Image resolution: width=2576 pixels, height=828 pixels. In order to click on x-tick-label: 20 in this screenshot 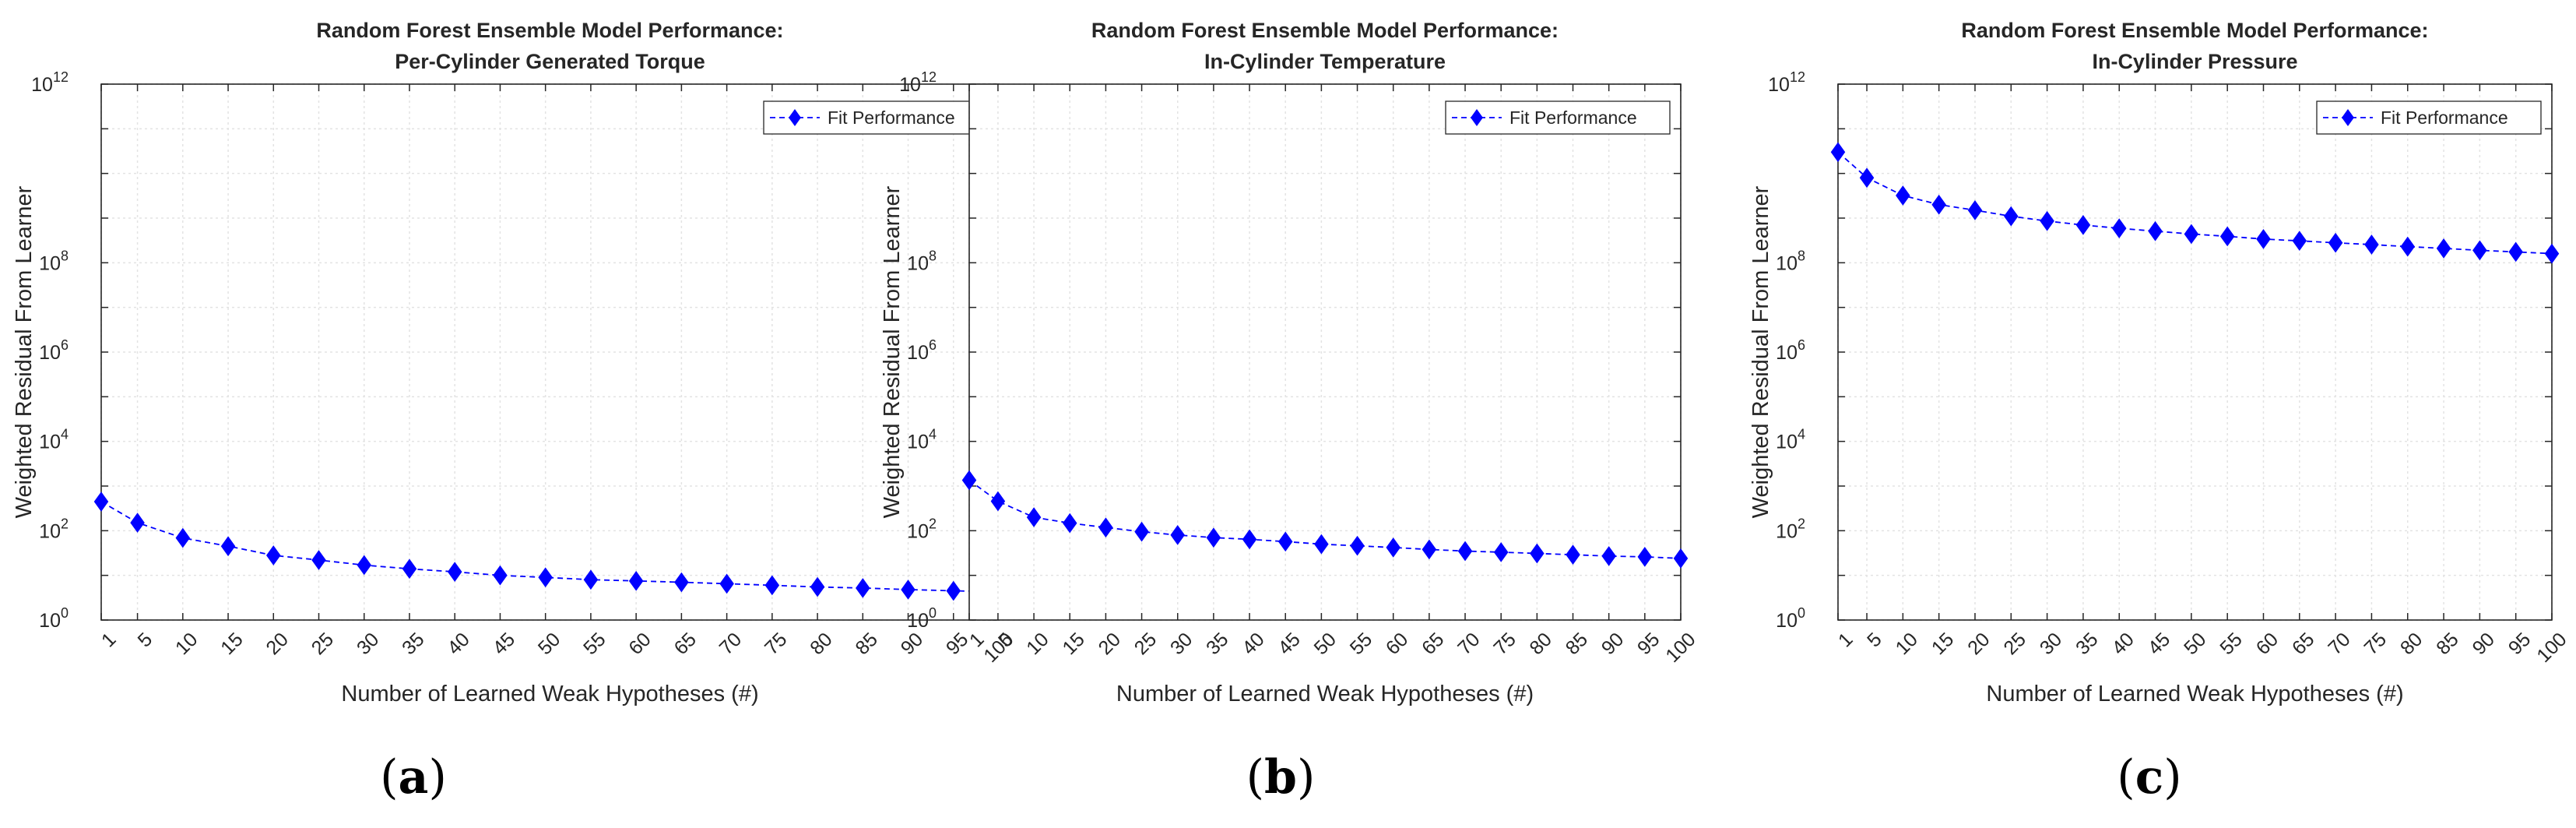, I will do `click(1110, 644)`.